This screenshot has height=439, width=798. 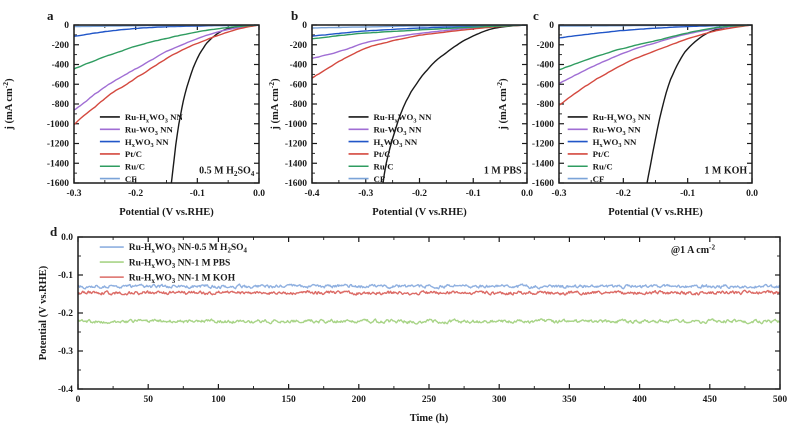 I want to click on panel-c-ytick: -1400, so click(x=543, y=164).